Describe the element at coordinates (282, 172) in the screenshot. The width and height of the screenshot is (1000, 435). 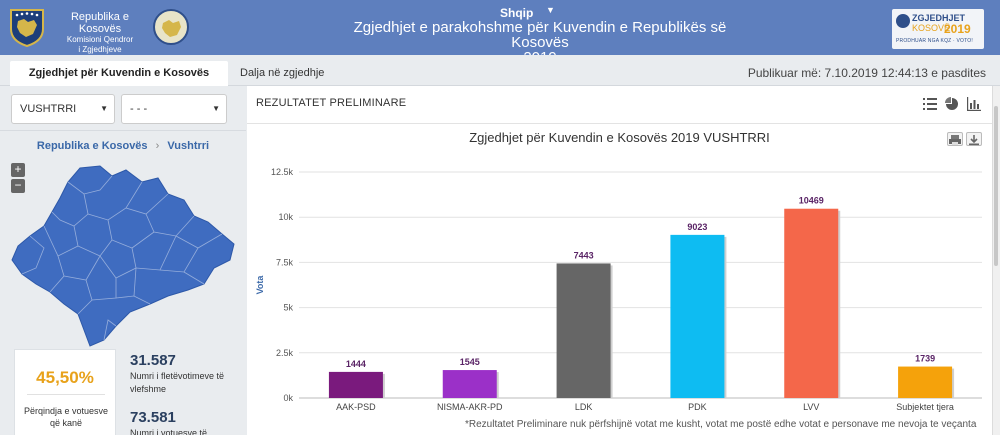
I see `y-tick-label: 12.5k` at that location.